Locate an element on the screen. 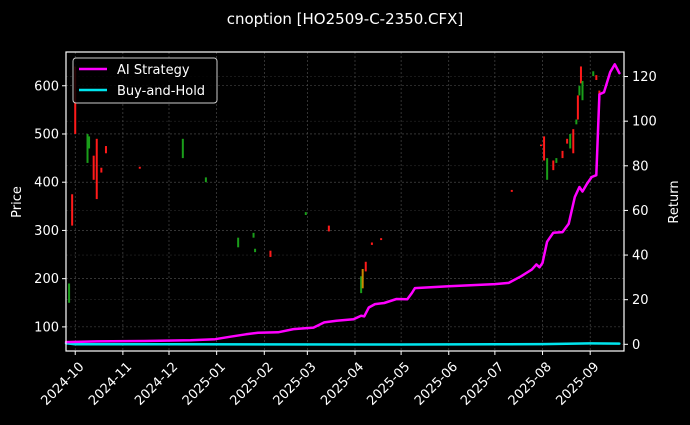 This screenshot has height=425, width=690. y2-tick-label: 40 is located at coordinates (640, 256).